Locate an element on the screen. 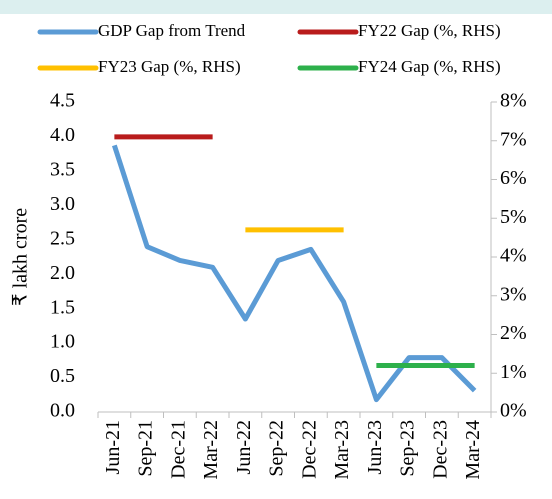 This screenshot has height=499, width=552. y2-tick-label: 7% is located at coordinates (513, 139).